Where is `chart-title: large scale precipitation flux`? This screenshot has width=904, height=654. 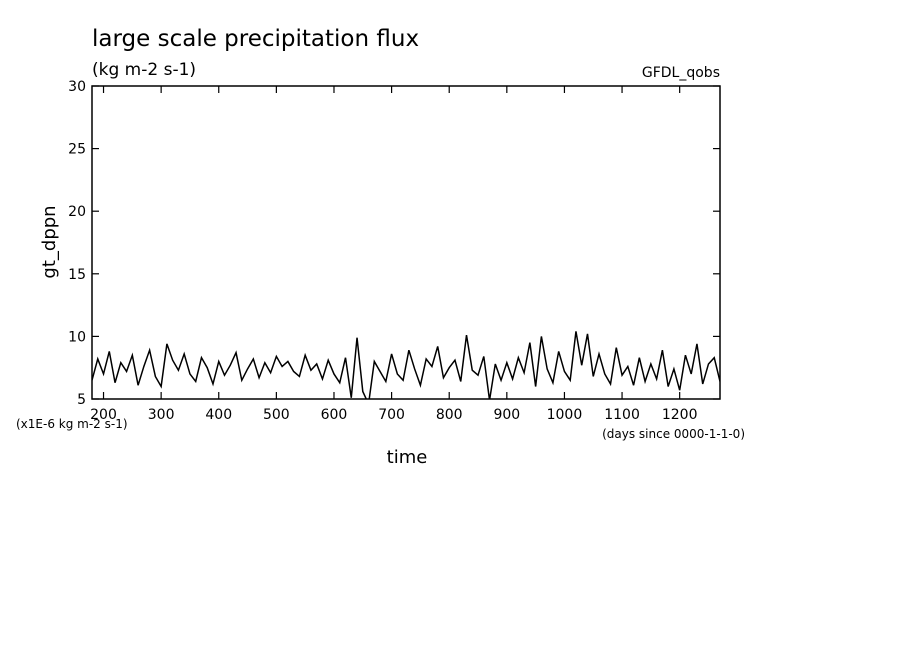
chart-title: large scale precipitation flux is located at coordinates (255, 39).